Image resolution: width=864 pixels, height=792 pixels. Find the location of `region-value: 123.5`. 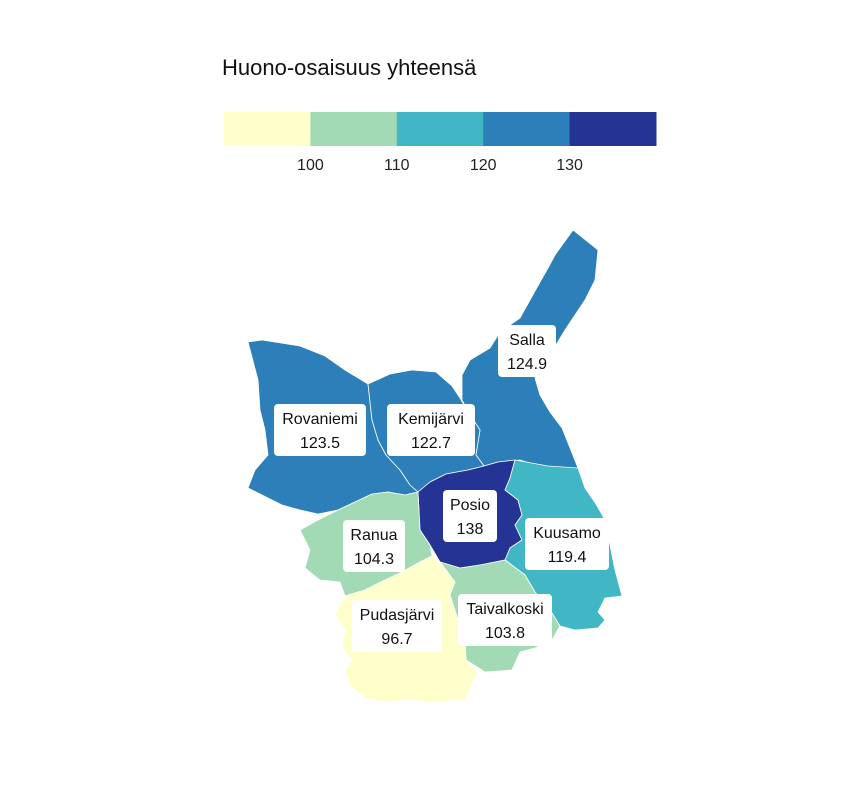

region-value: 123.5 is located at coordinates (320, 443).